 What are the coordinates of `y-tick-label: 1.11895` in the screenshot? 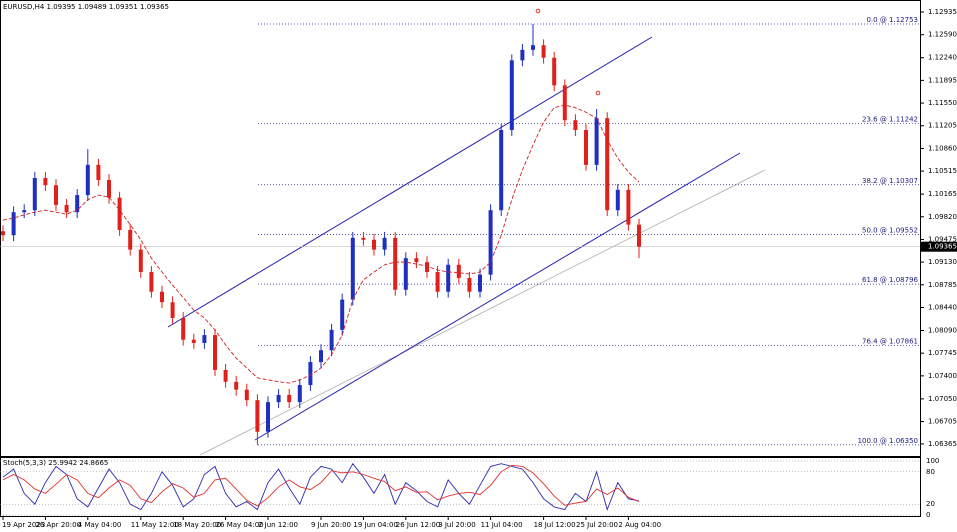 It's located at (942, 80).